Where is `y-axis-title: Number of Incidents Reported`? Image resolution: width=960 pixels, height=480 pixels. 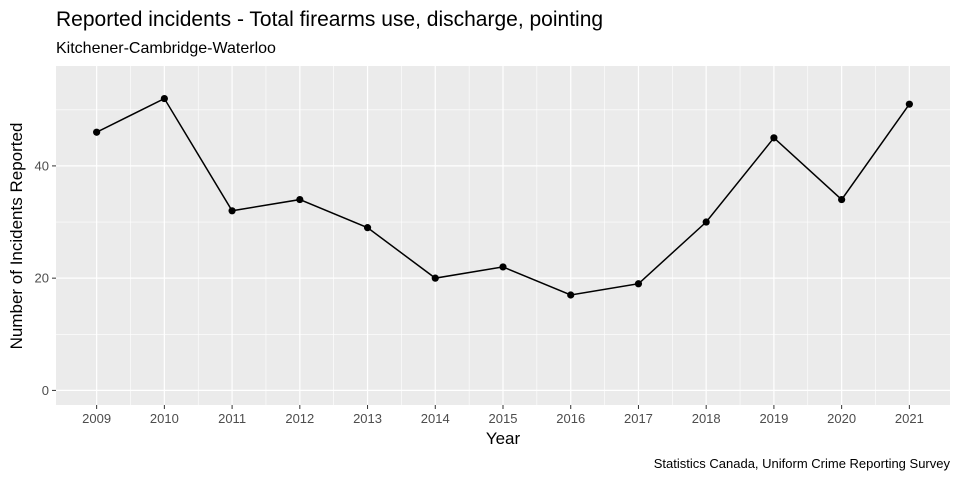
y-axis-title: Number of Incidents Reported is located at coordinates (16, 236).